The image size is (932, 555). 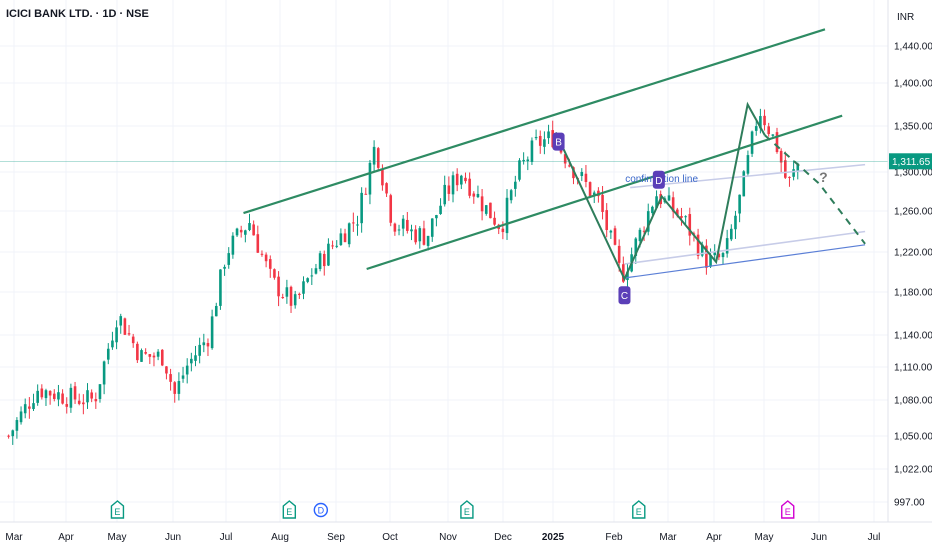 I want to click on last-price-badge: 1,311.65, so click(x=910, y=161).